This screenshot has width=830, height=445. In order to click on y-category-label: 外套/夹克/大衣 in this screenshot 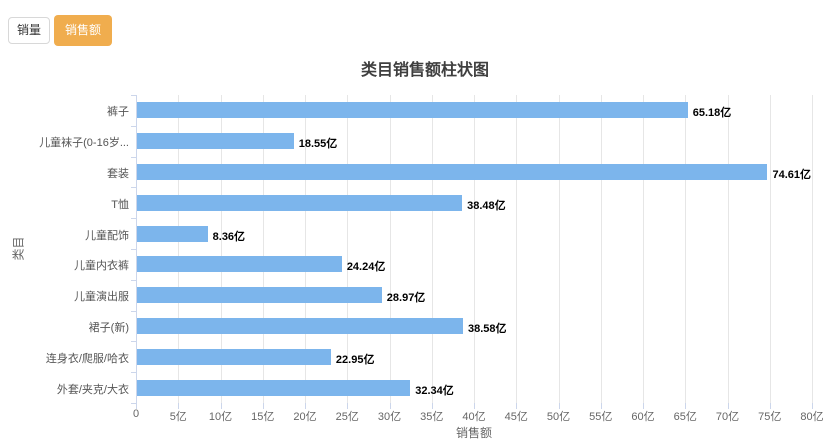, I will do `click(92, 389)`.